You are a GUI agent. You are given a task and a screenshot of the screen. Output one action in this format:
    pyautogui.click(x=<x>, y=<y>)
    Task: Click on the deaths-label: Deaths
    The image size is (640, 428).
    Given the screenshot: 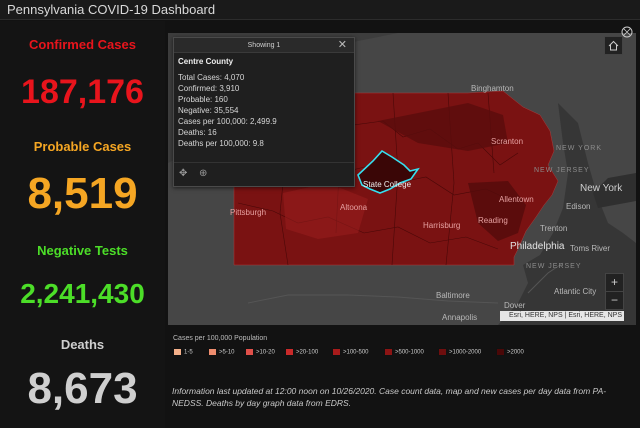 What is the action you would take?
    pyautogui.click(x=82, y=344)
    